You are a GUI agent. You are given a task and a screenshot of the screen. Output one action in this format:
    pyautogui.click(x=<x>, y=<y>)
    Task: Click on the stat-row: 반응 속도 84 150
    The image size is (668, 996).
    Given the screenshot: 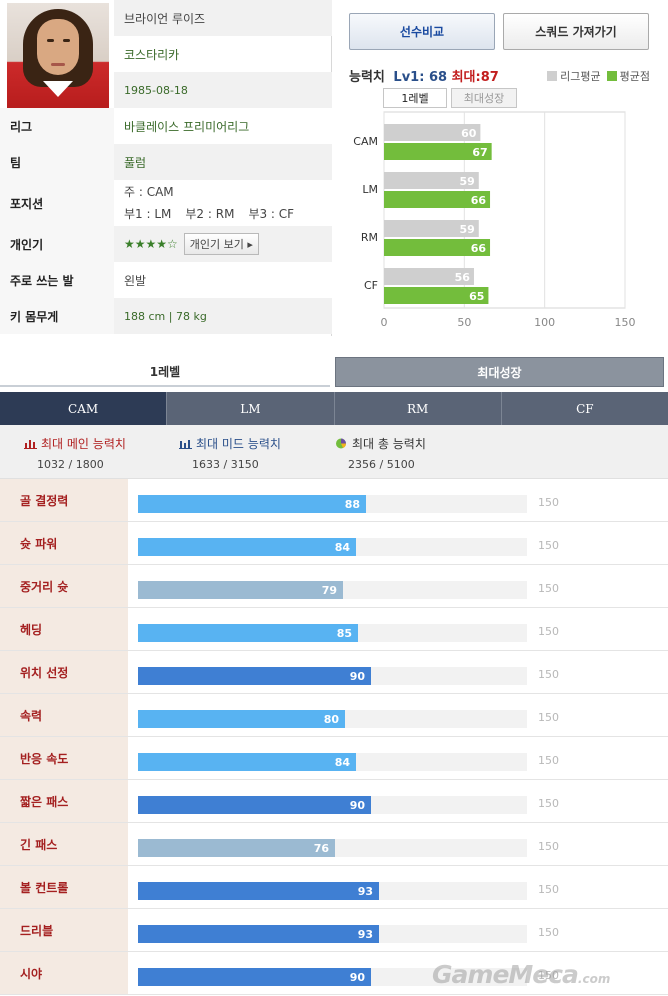 What is the action you would take?
    pyautogui.click(x=334, y=758)
    